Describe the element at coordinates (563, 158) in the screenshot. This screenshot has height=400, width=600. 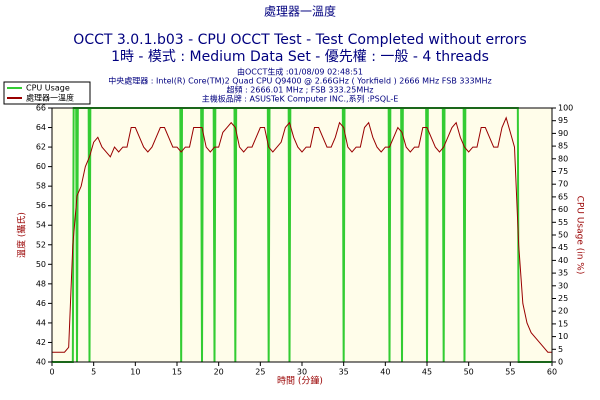
I see `y2-tick-label: 80` at that location.